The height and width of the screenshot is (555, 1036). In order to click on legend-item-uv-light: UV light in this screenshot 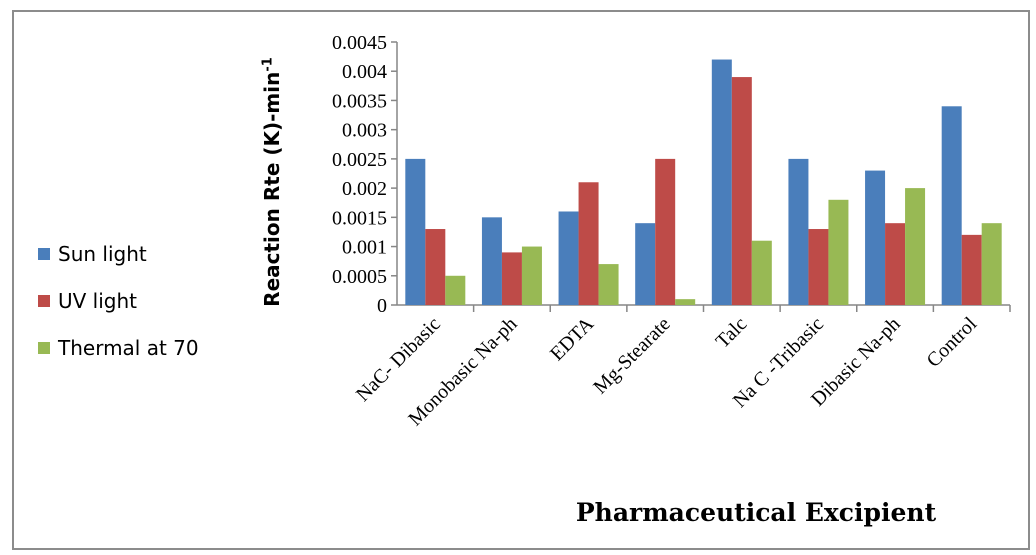, I will do `click(118, 300)`.